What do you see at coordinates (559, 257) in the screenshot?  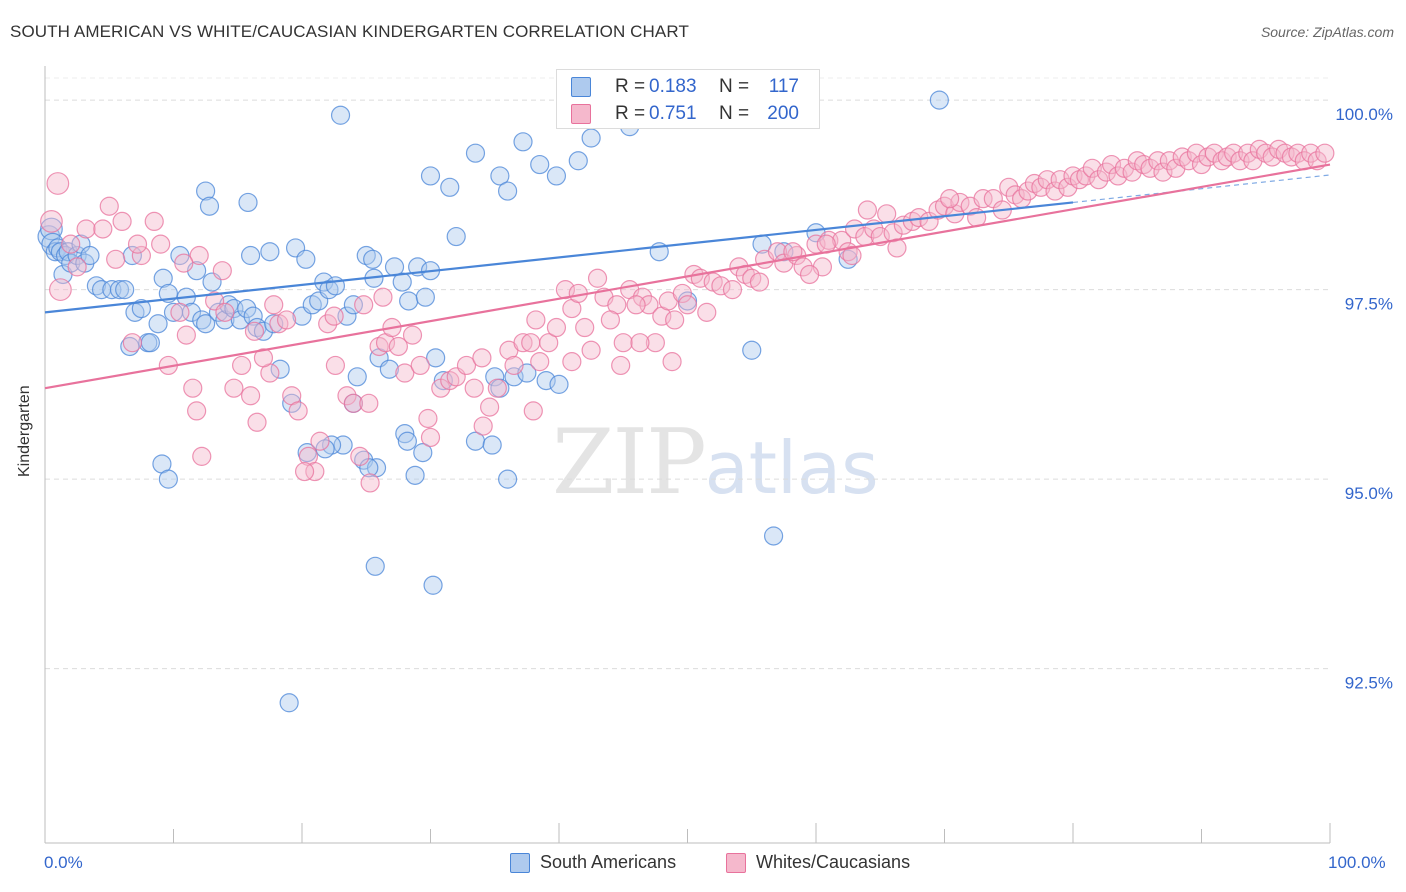 I see `trend-line-south-americans` at bounding box center [559, 257].